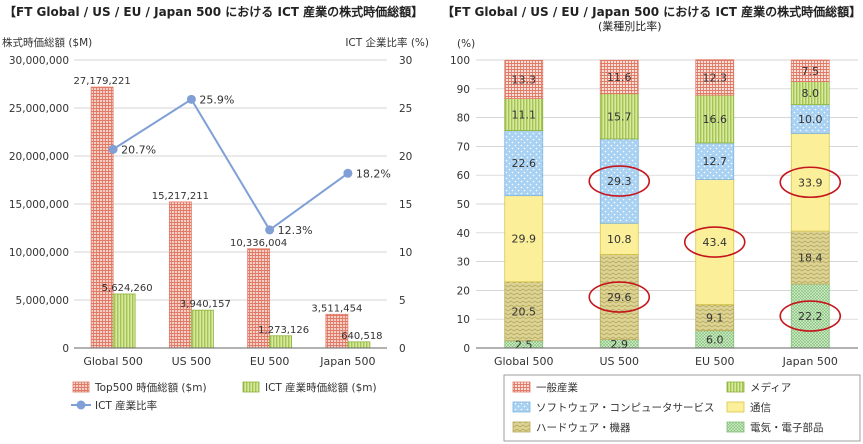  I want to click on legend-telecom-swatch, so click(735, 407).